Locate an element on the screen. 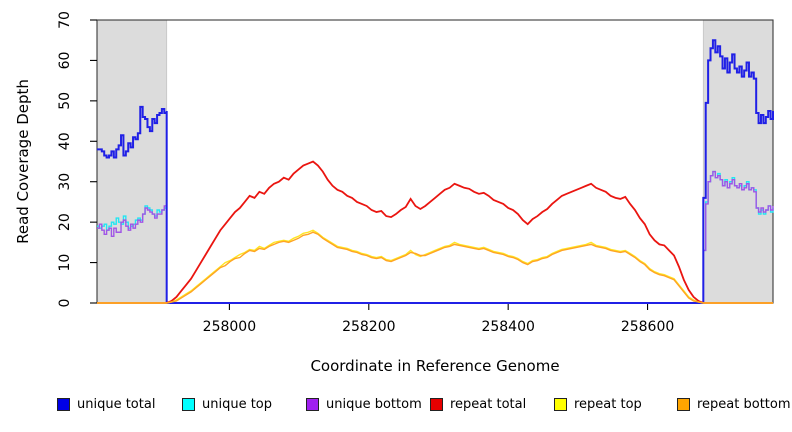 This screenshot has width=792, height=432. legend-item-unique-top: unique top is located at coordinates (227, 404).